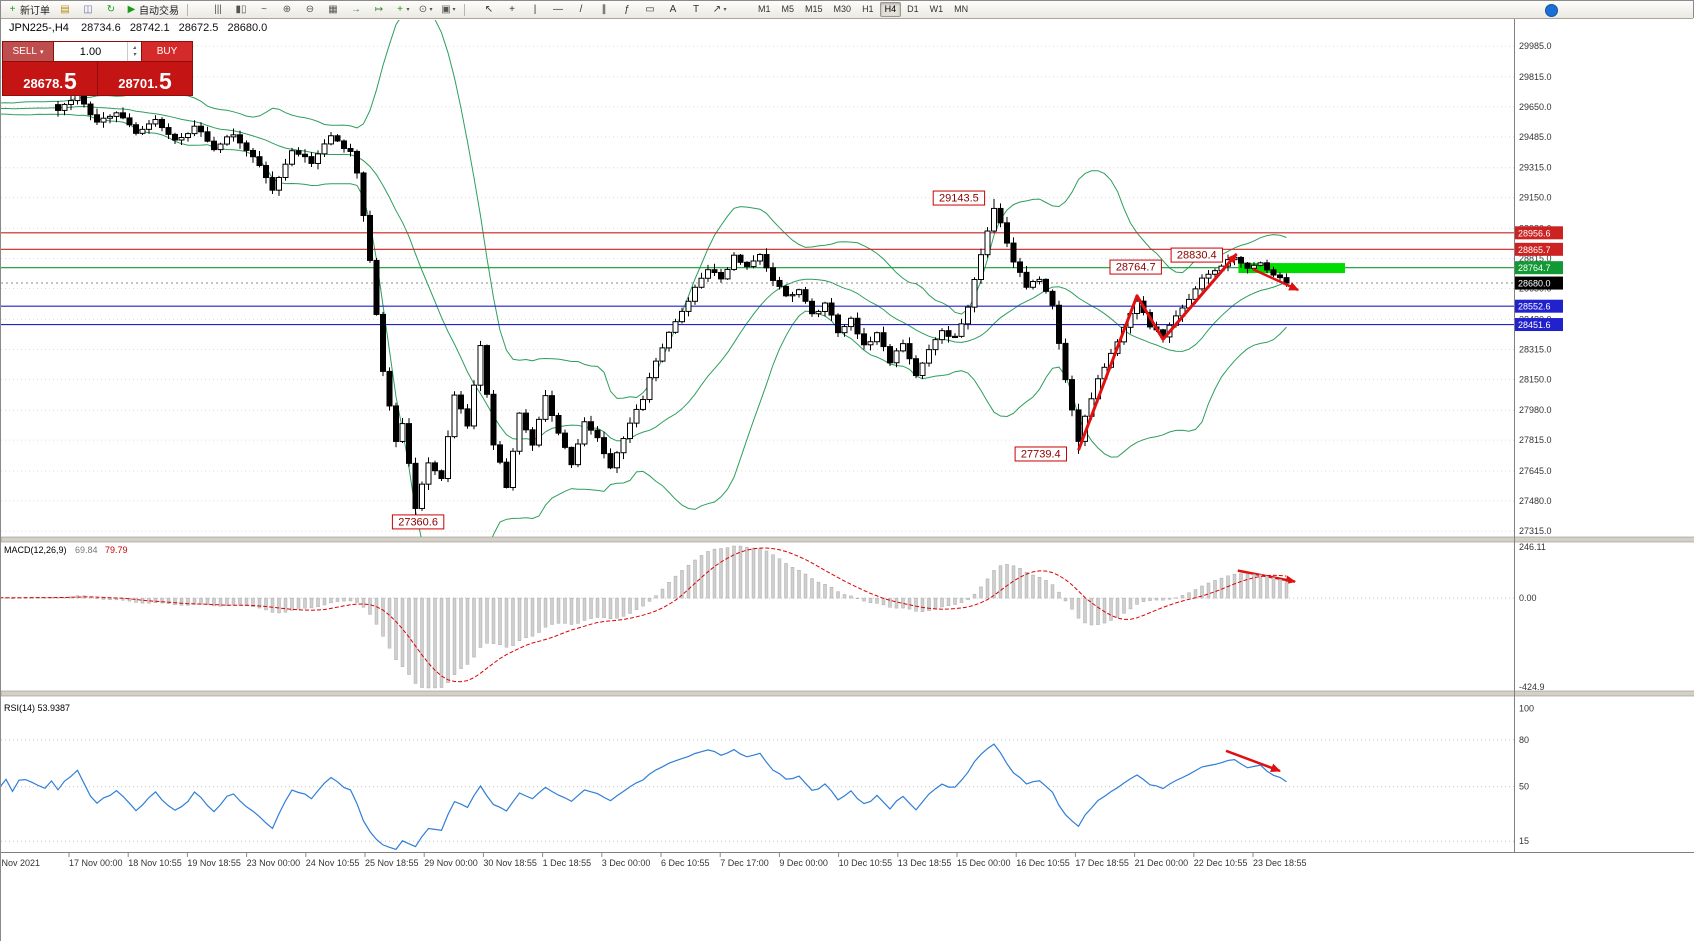 The height and width of the screenshot is (942, 1694). I want to click on bar-chart-type-button: |||, so click(218, 9).